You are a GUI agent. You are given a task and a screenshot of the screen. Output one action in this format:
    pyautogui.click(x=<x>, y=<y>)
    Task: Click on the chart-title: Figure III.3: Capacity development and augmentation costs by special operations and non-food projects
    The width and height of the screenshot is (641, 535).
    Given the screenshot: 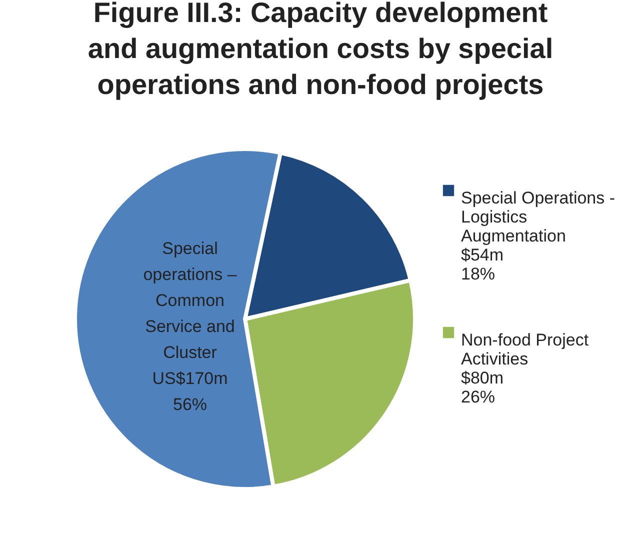 What is the action you would take?
    pyautogui.click(x=321, y=50)
    